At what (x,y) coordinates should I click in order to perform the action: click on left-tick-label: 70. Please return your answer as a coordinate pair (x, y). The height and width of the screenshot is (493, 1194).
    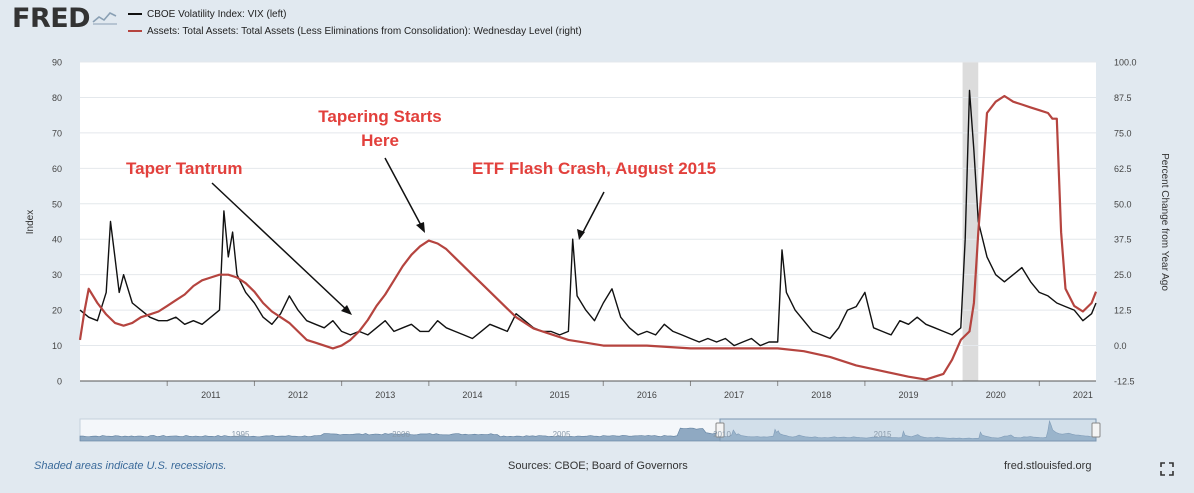
    Looking at the image, I should click on (57, 133).